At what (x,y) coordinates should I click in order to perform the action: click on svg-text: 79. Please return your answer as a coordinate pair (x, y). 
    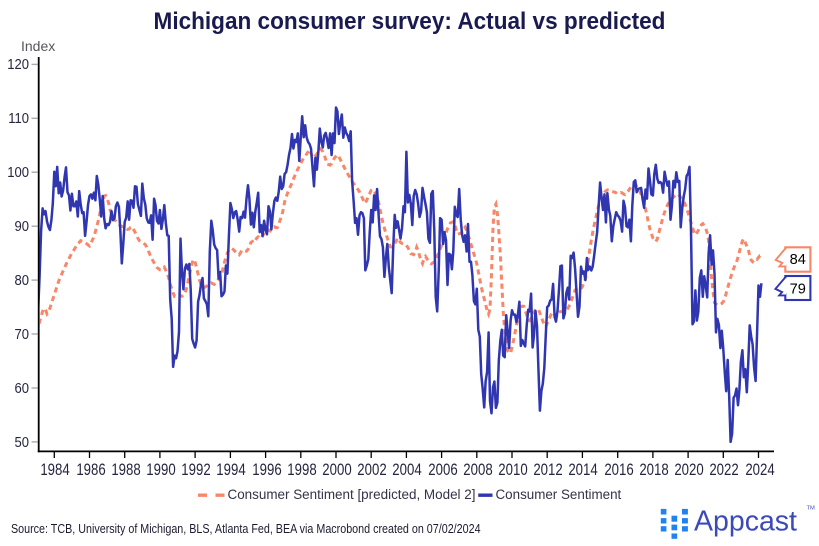
    Looking at the image, I should click on (798, 289).